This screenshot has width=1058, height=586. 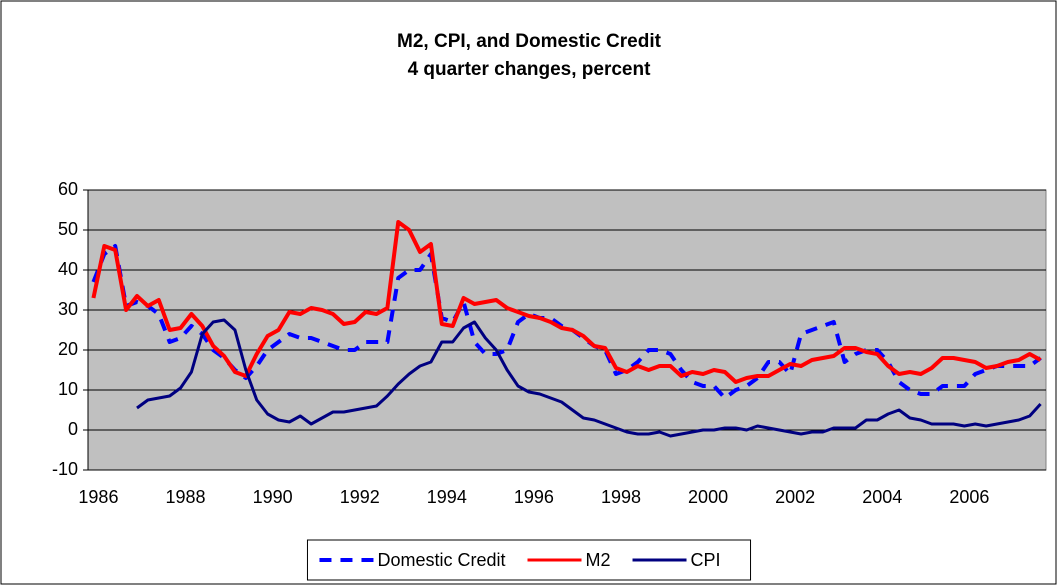 I want to click on x-tick-label: 1992, so click(x=360, y=497).